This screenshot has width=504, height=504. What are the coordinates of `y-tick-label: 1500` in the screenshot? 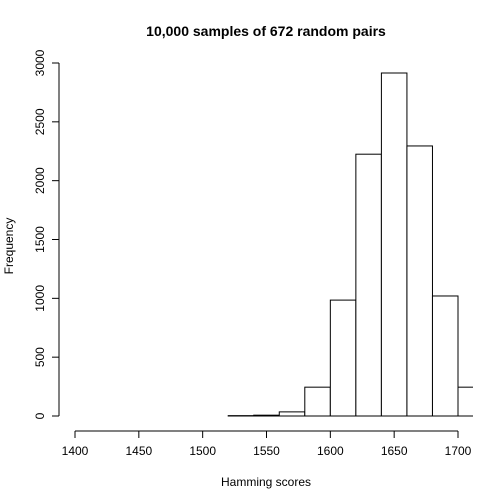 It's located at (40, 239).